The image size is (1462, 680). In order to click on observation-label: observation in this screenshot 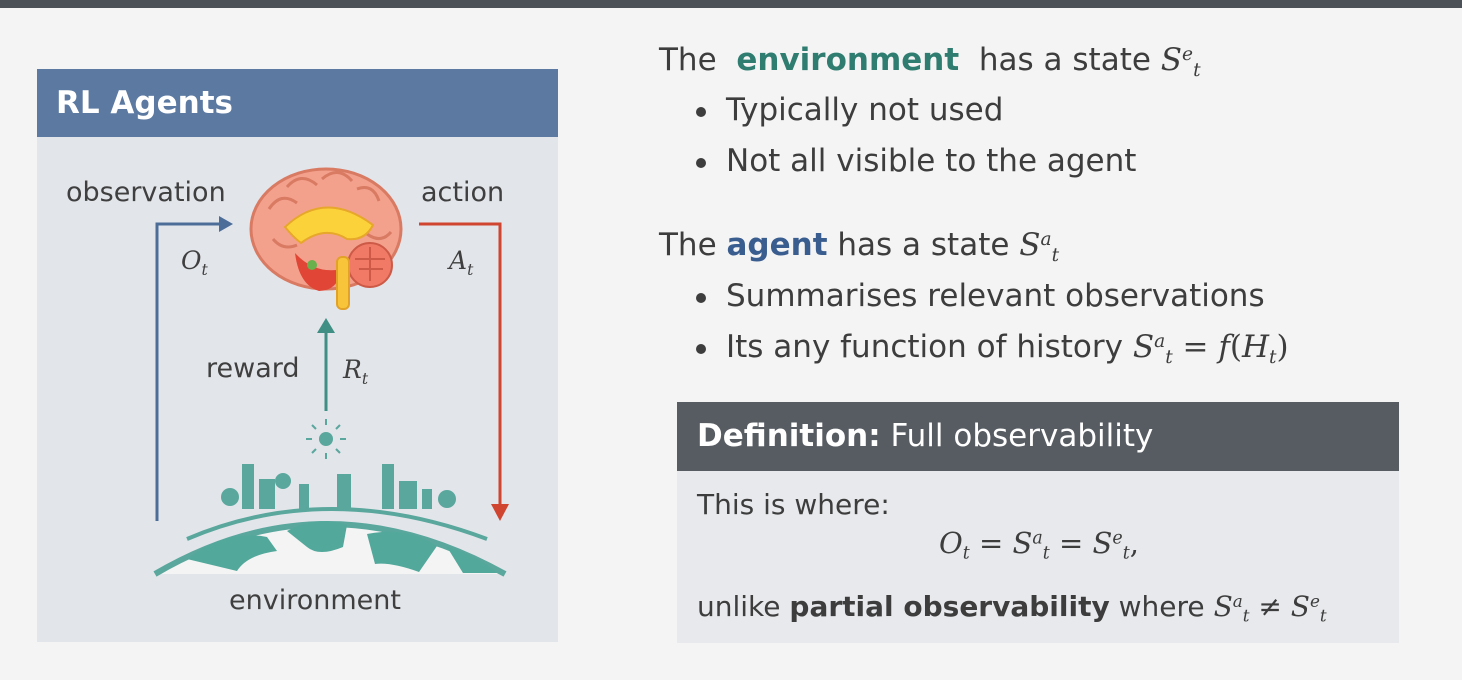, I will do `click(146, 192)`.